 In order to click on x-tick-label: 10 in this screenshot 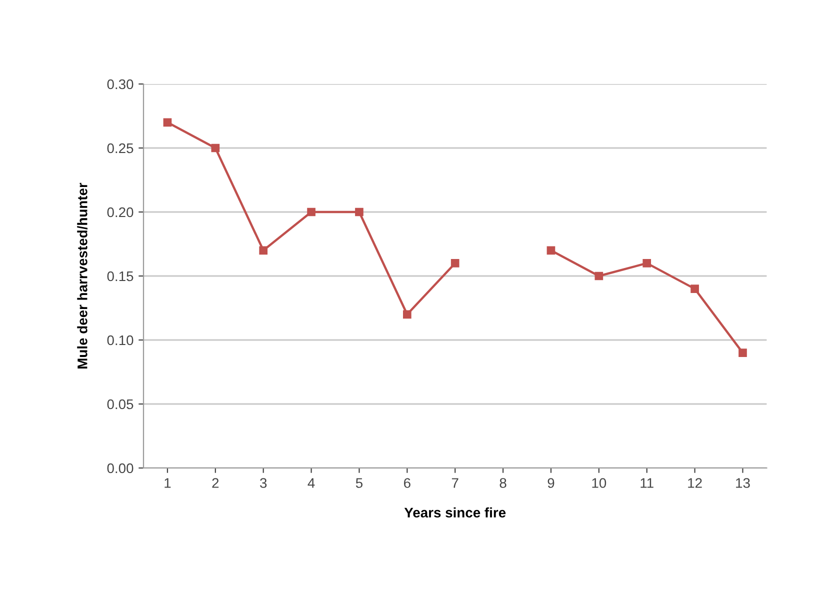, I will do `click(599, 483)`.